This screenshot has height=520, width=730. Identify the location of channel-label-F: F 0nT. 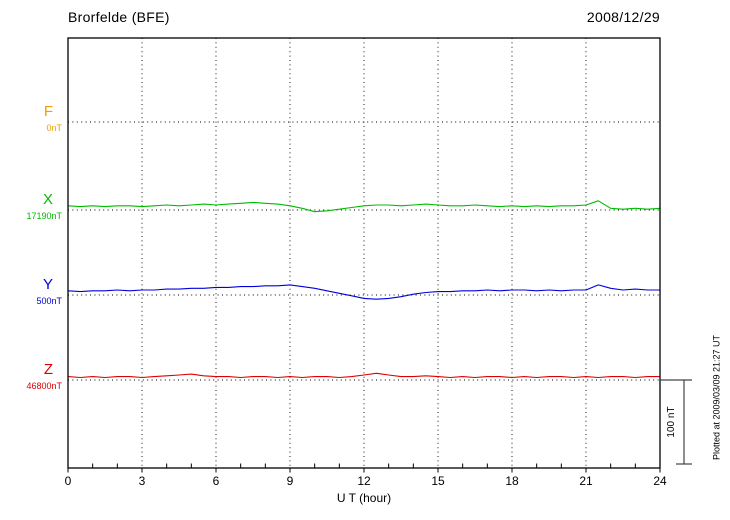
(31, 118).